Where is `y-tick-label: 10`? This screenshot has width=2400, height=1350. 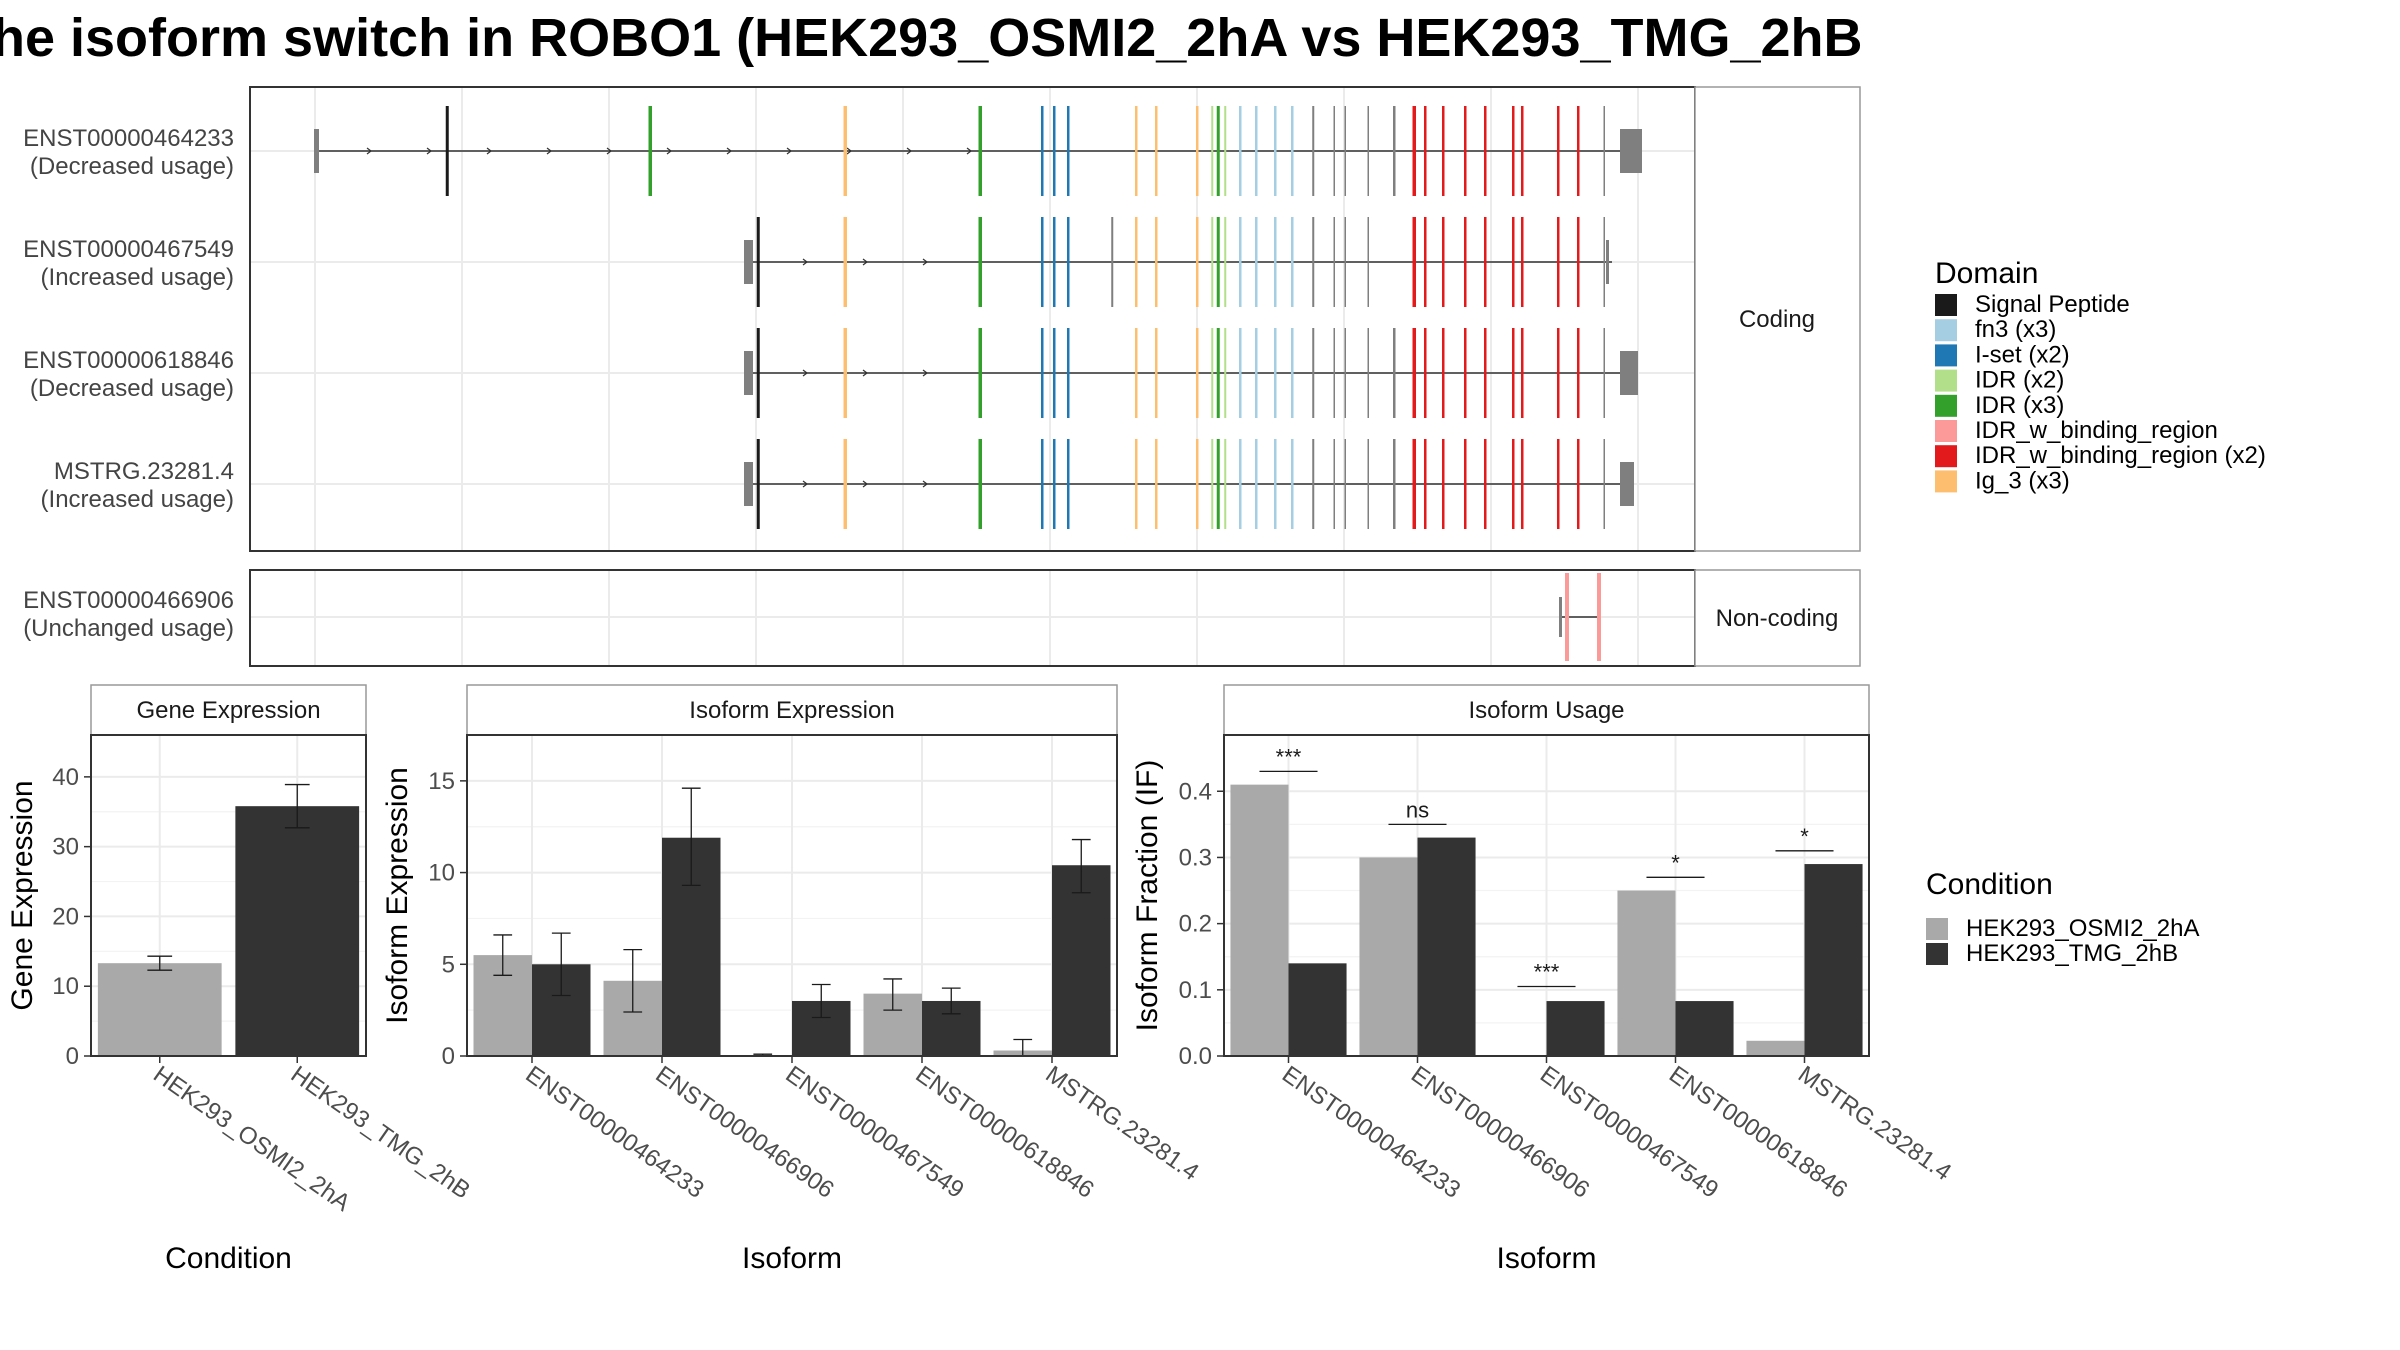 y-tick-label: 10 is located at coordinates (65, 986).